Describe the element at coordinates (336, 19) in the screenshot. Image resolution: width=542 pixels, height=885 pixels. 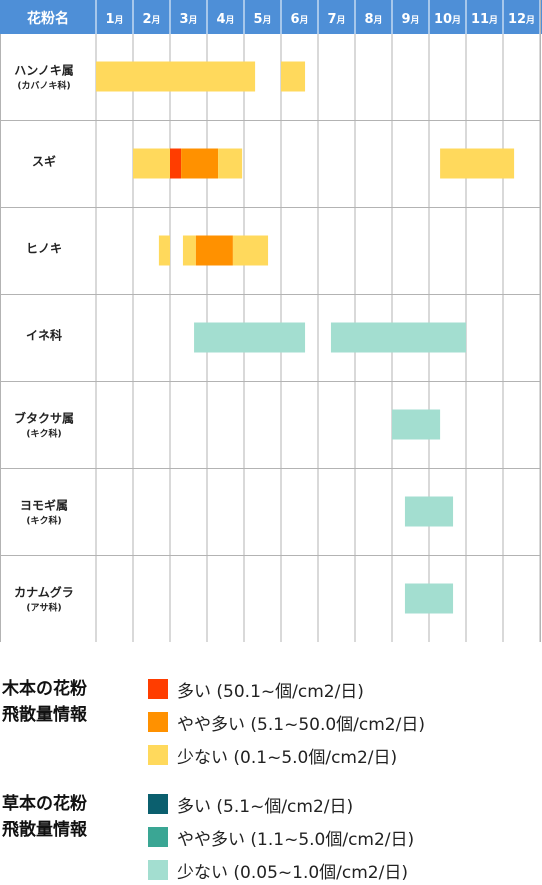
I see `month-tick-label: 7月` at that location.